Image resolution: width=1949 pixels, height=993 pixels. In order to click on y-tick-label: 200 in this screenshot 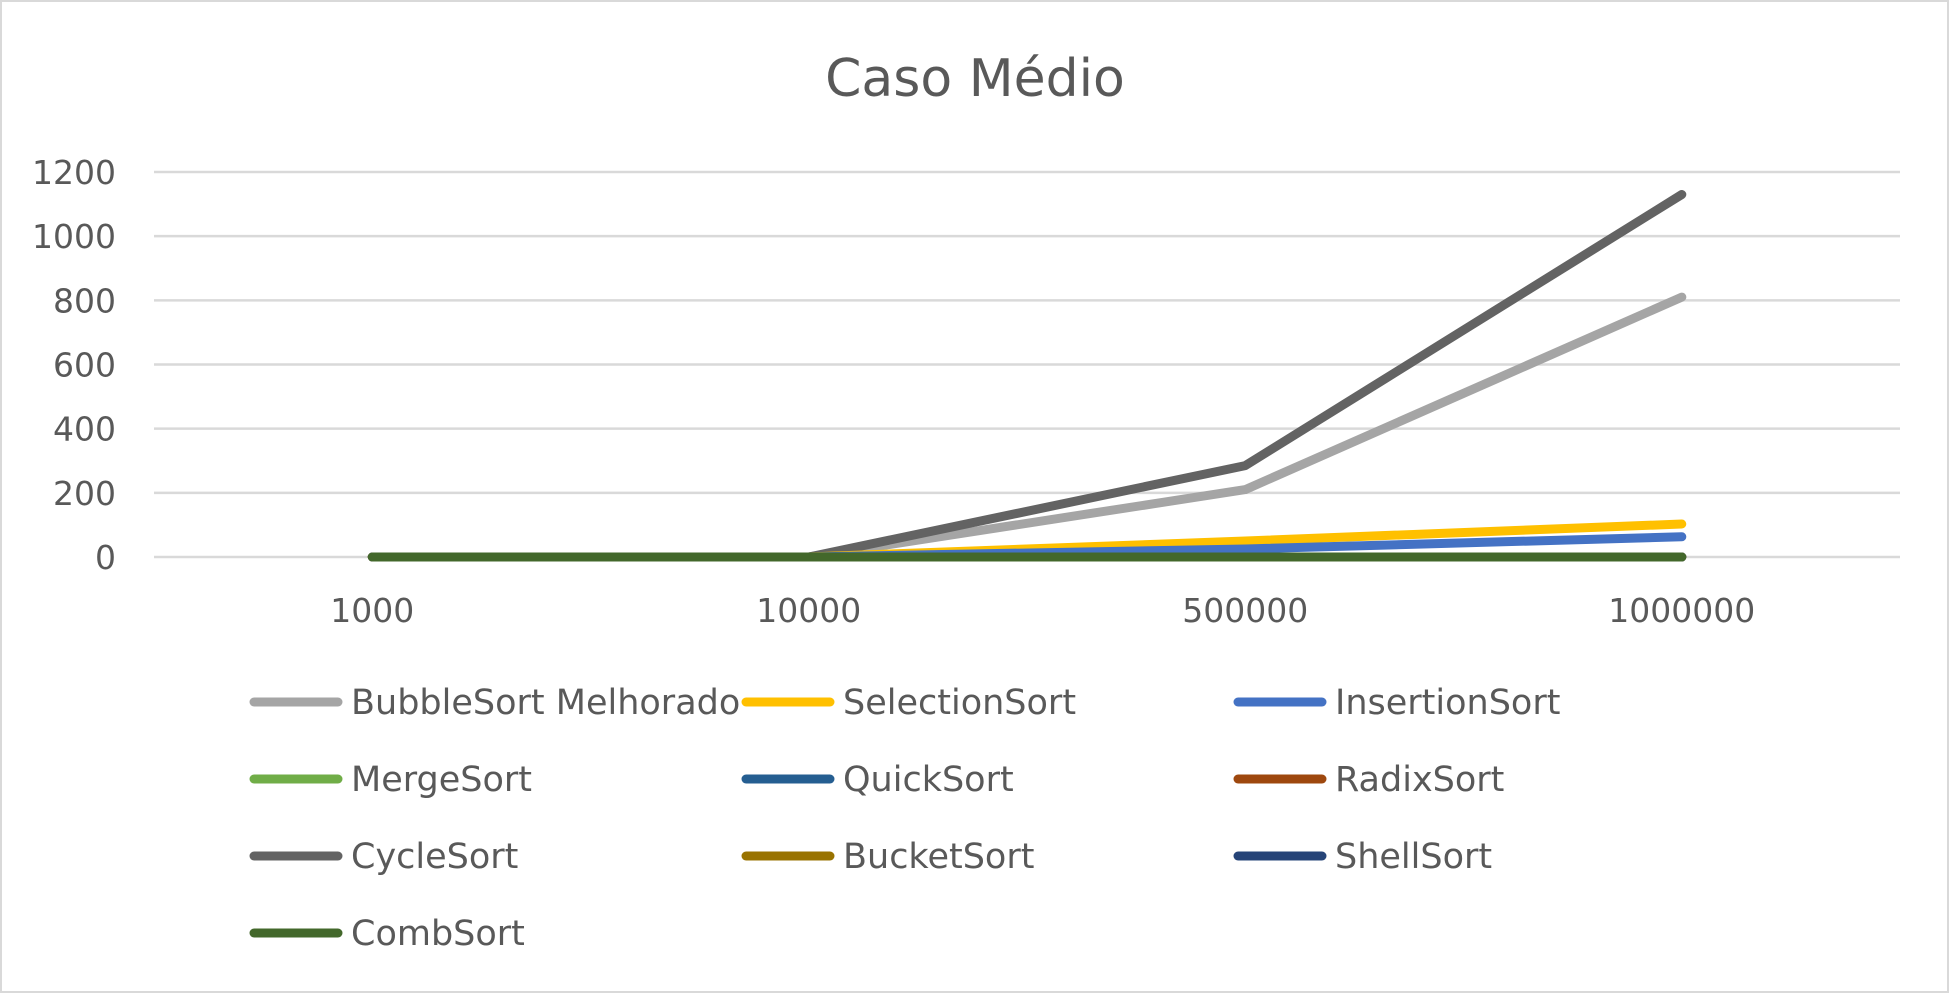, I will do `click(84, 493)`.